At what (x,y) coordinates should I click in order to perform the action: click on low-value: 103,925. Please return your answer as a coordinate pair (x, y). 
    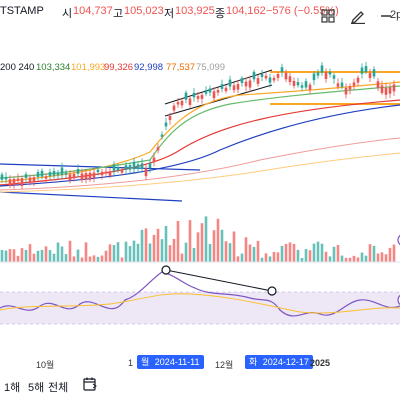
    Looking at the image, I should click on (195, 11).